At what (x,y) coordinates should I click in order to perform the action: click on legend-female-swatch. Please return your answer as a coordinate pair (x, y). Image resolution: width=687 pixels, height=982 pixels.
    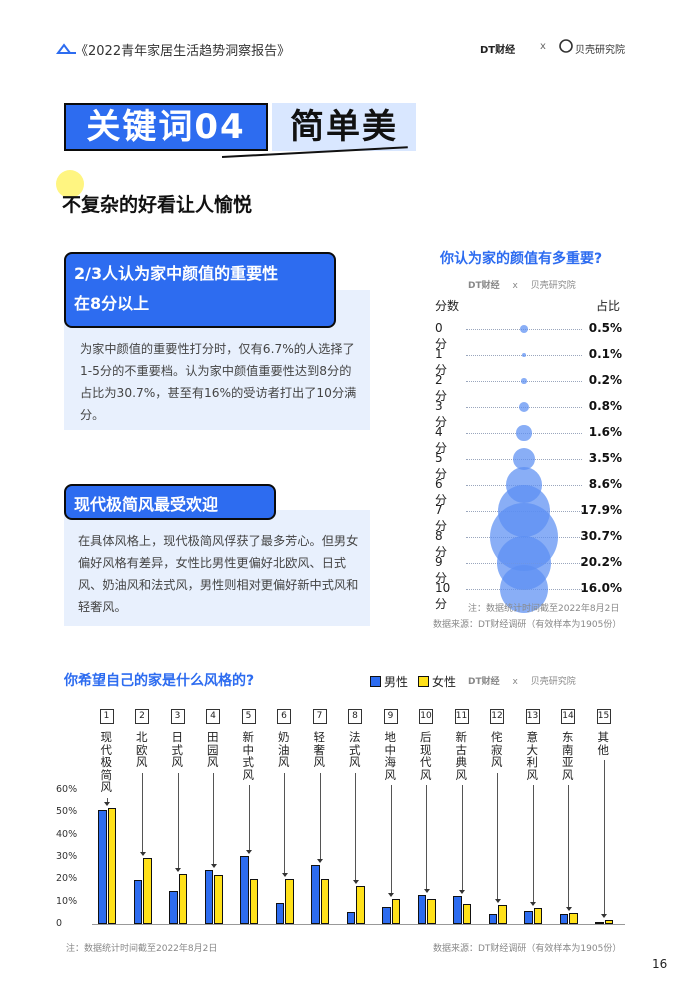
    Looking at the image, I should click on (424, 681).